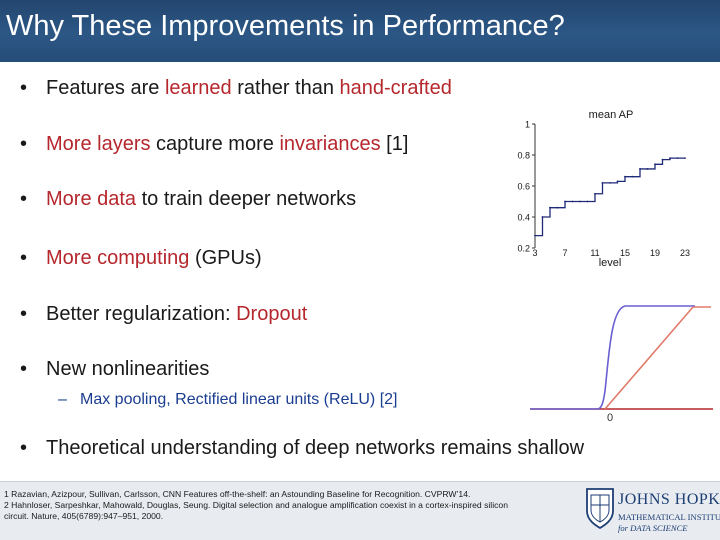  I want to click on y-tick-label: 0.6, so click(523, 187).